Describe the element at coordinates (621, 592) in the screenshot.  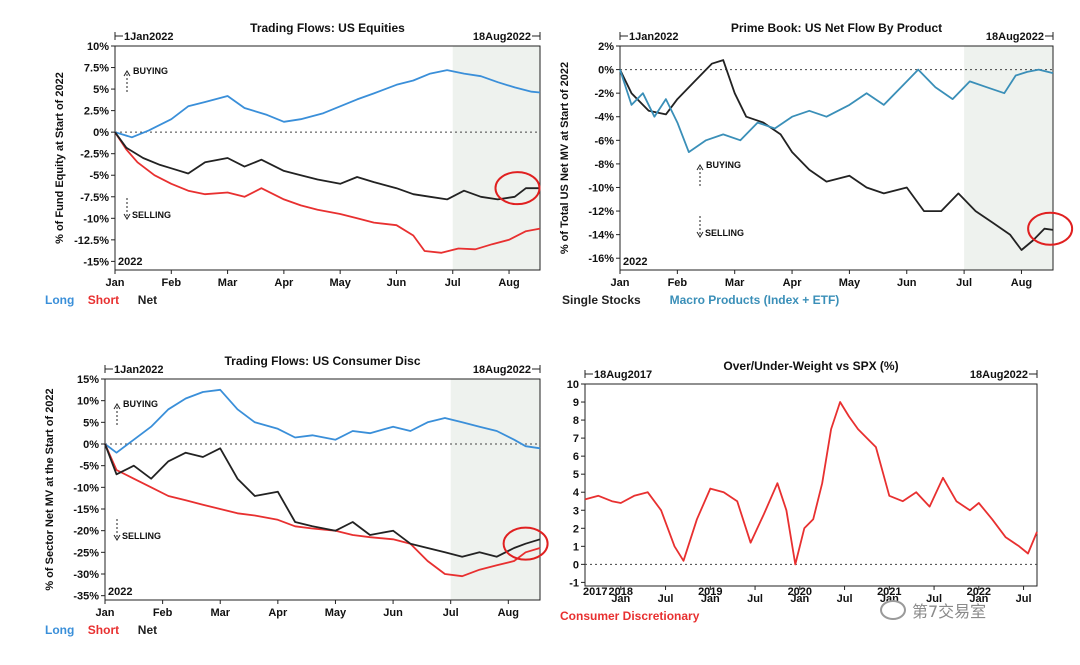
I see `x-year-label: 2018` at that location.